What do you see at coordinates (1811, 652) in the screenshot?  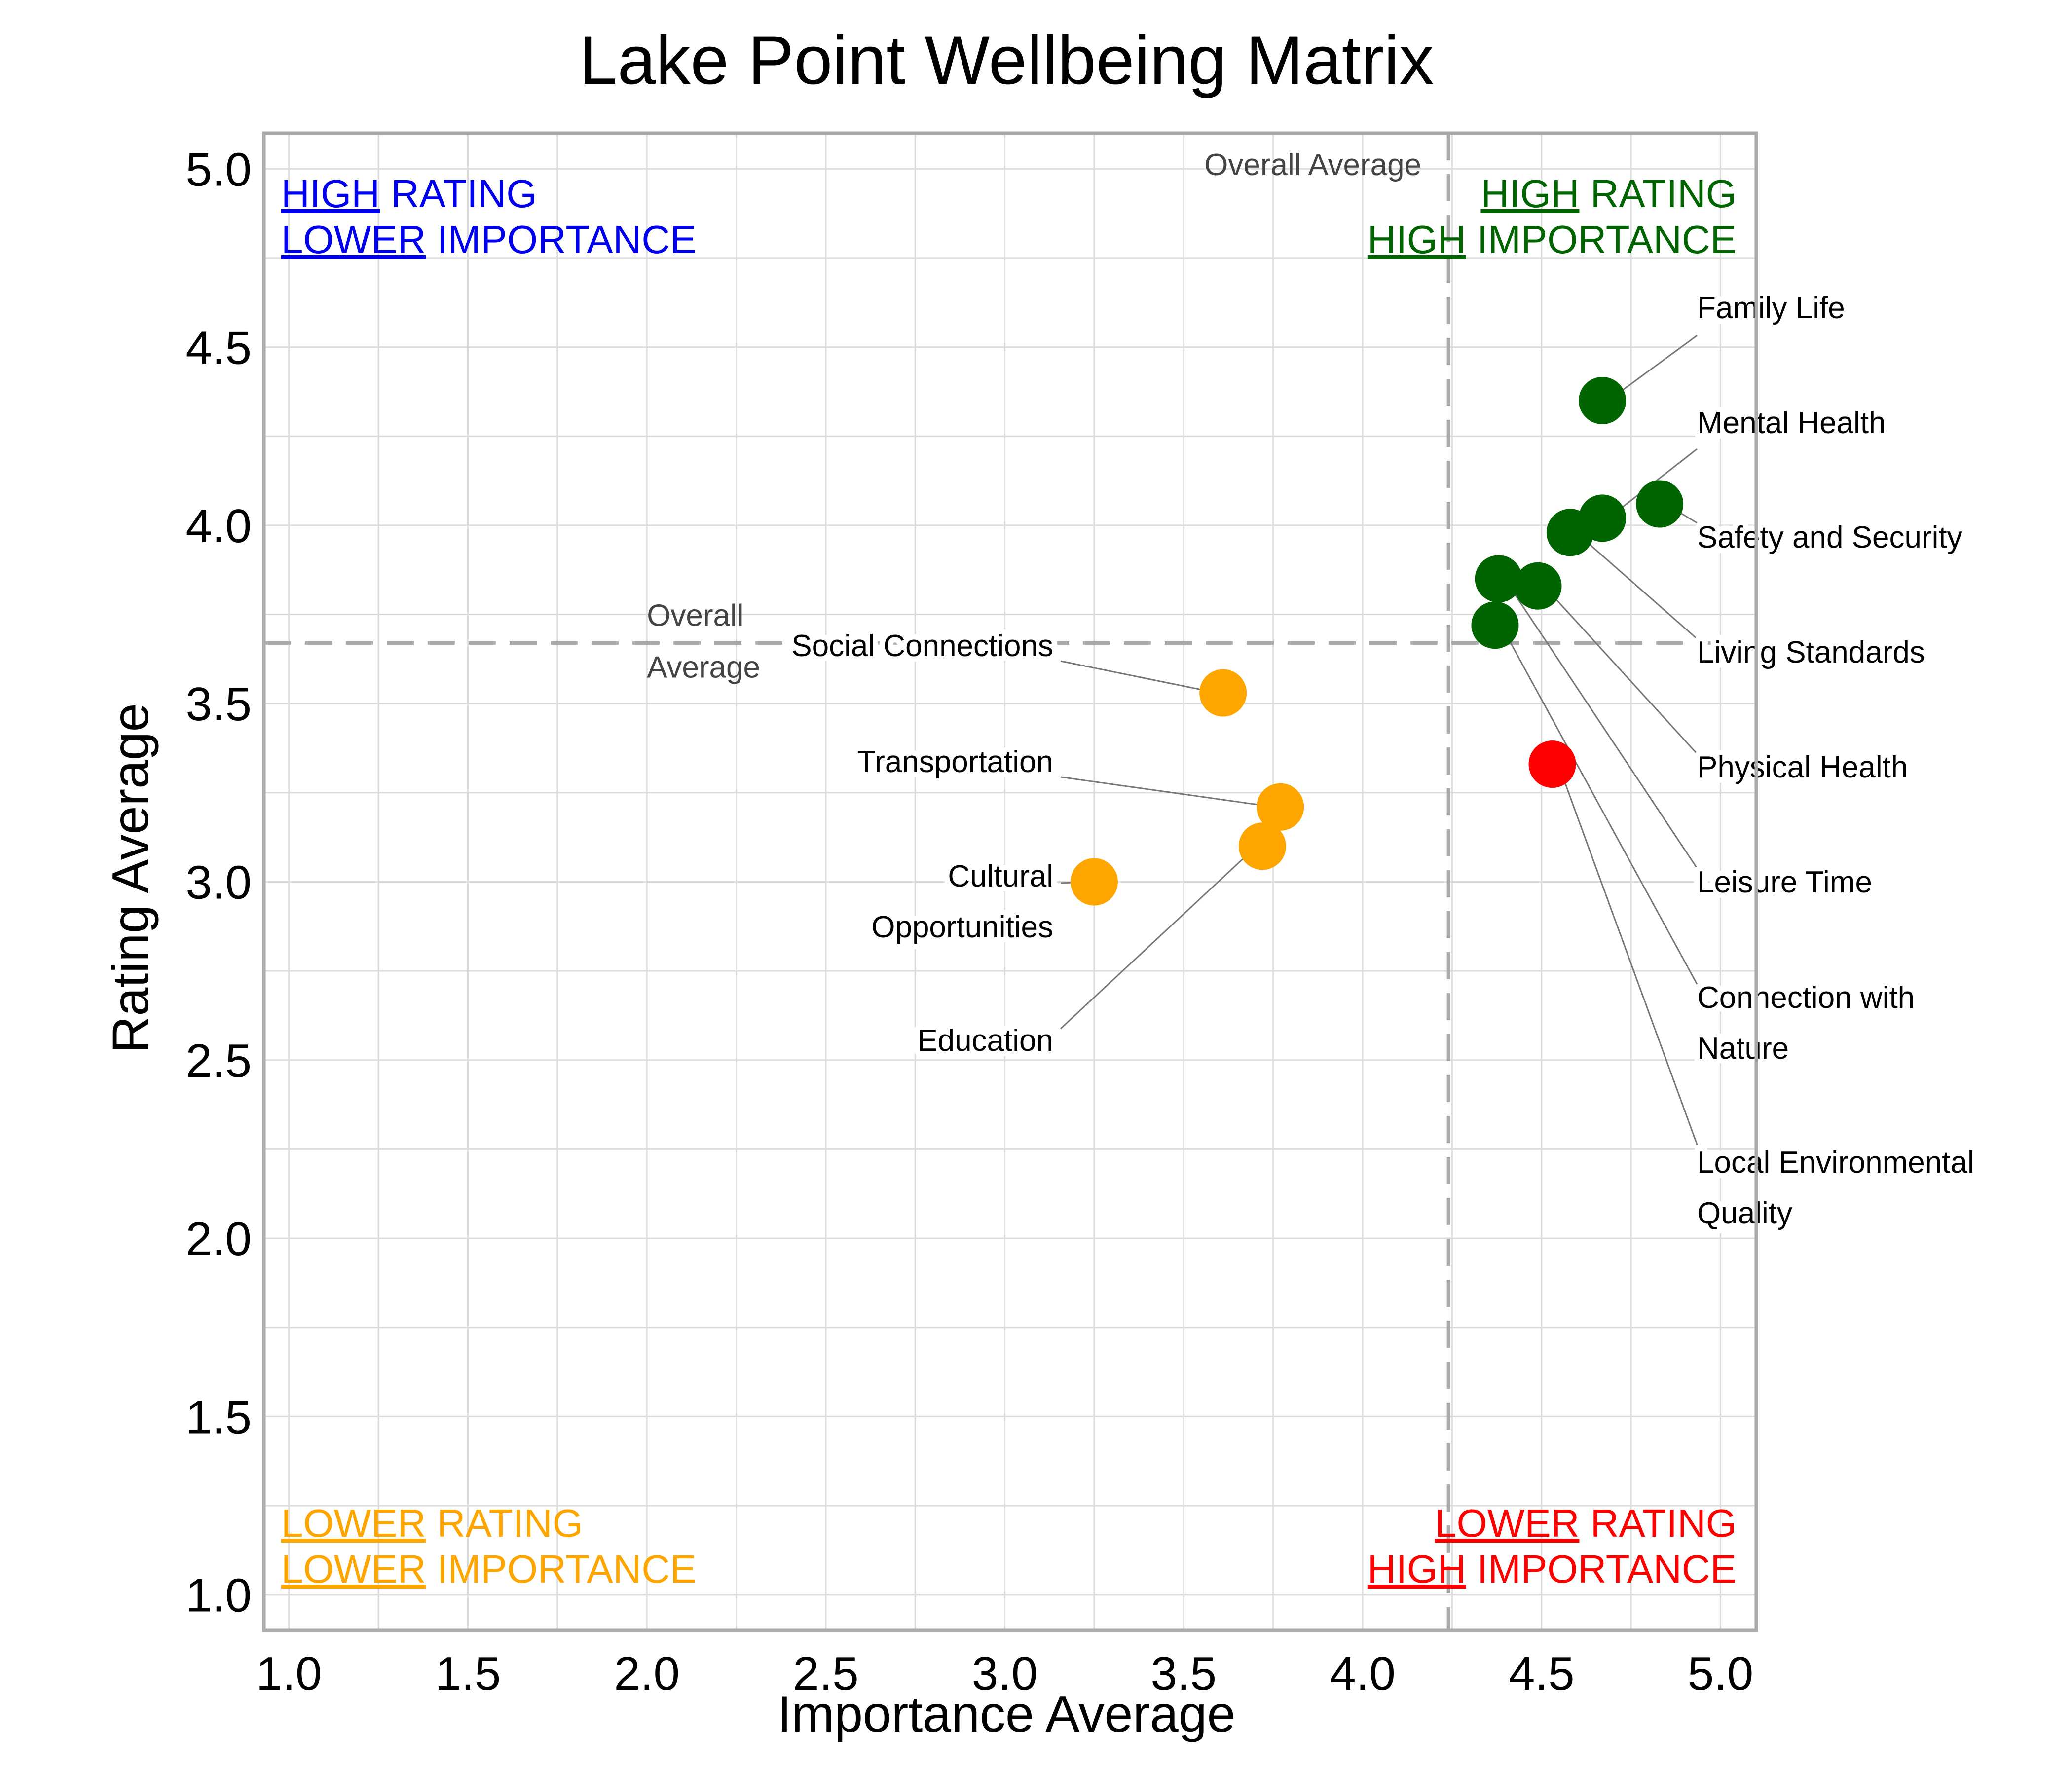 I see `point-label: Living Standards` at bounding box center [1811, 652].